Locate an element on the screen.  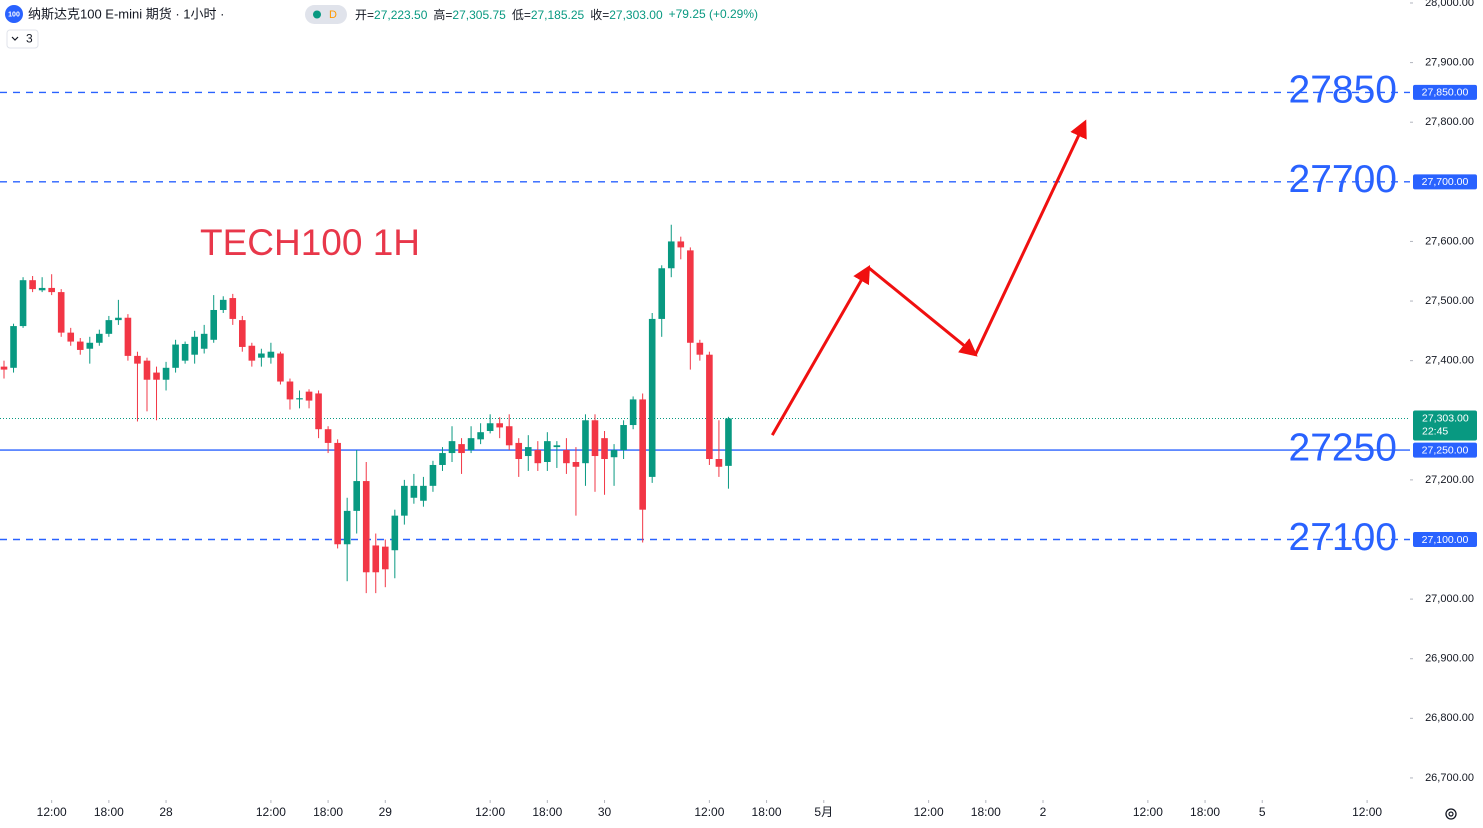
stat-label: 低= is located at coordinates (521, 14).